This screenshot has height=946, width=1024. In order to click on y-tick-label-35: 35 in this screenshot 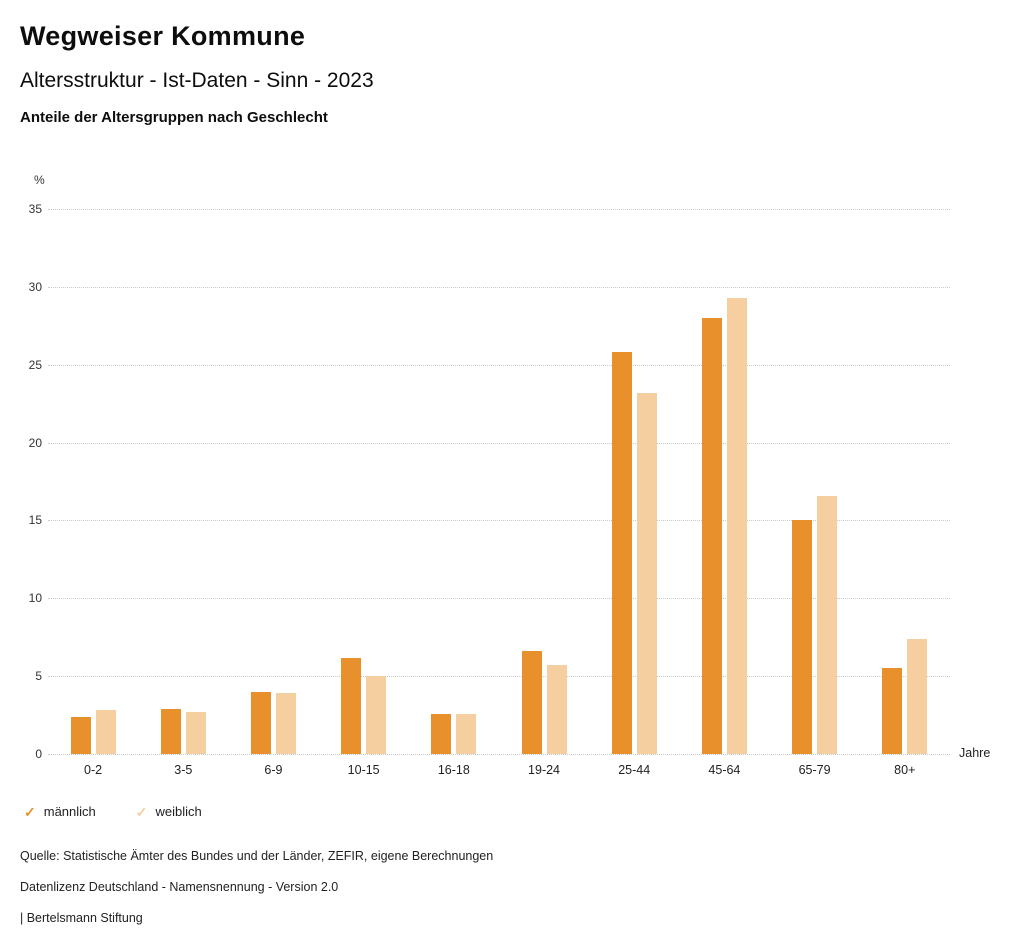, I will do `click(35, 209)`.